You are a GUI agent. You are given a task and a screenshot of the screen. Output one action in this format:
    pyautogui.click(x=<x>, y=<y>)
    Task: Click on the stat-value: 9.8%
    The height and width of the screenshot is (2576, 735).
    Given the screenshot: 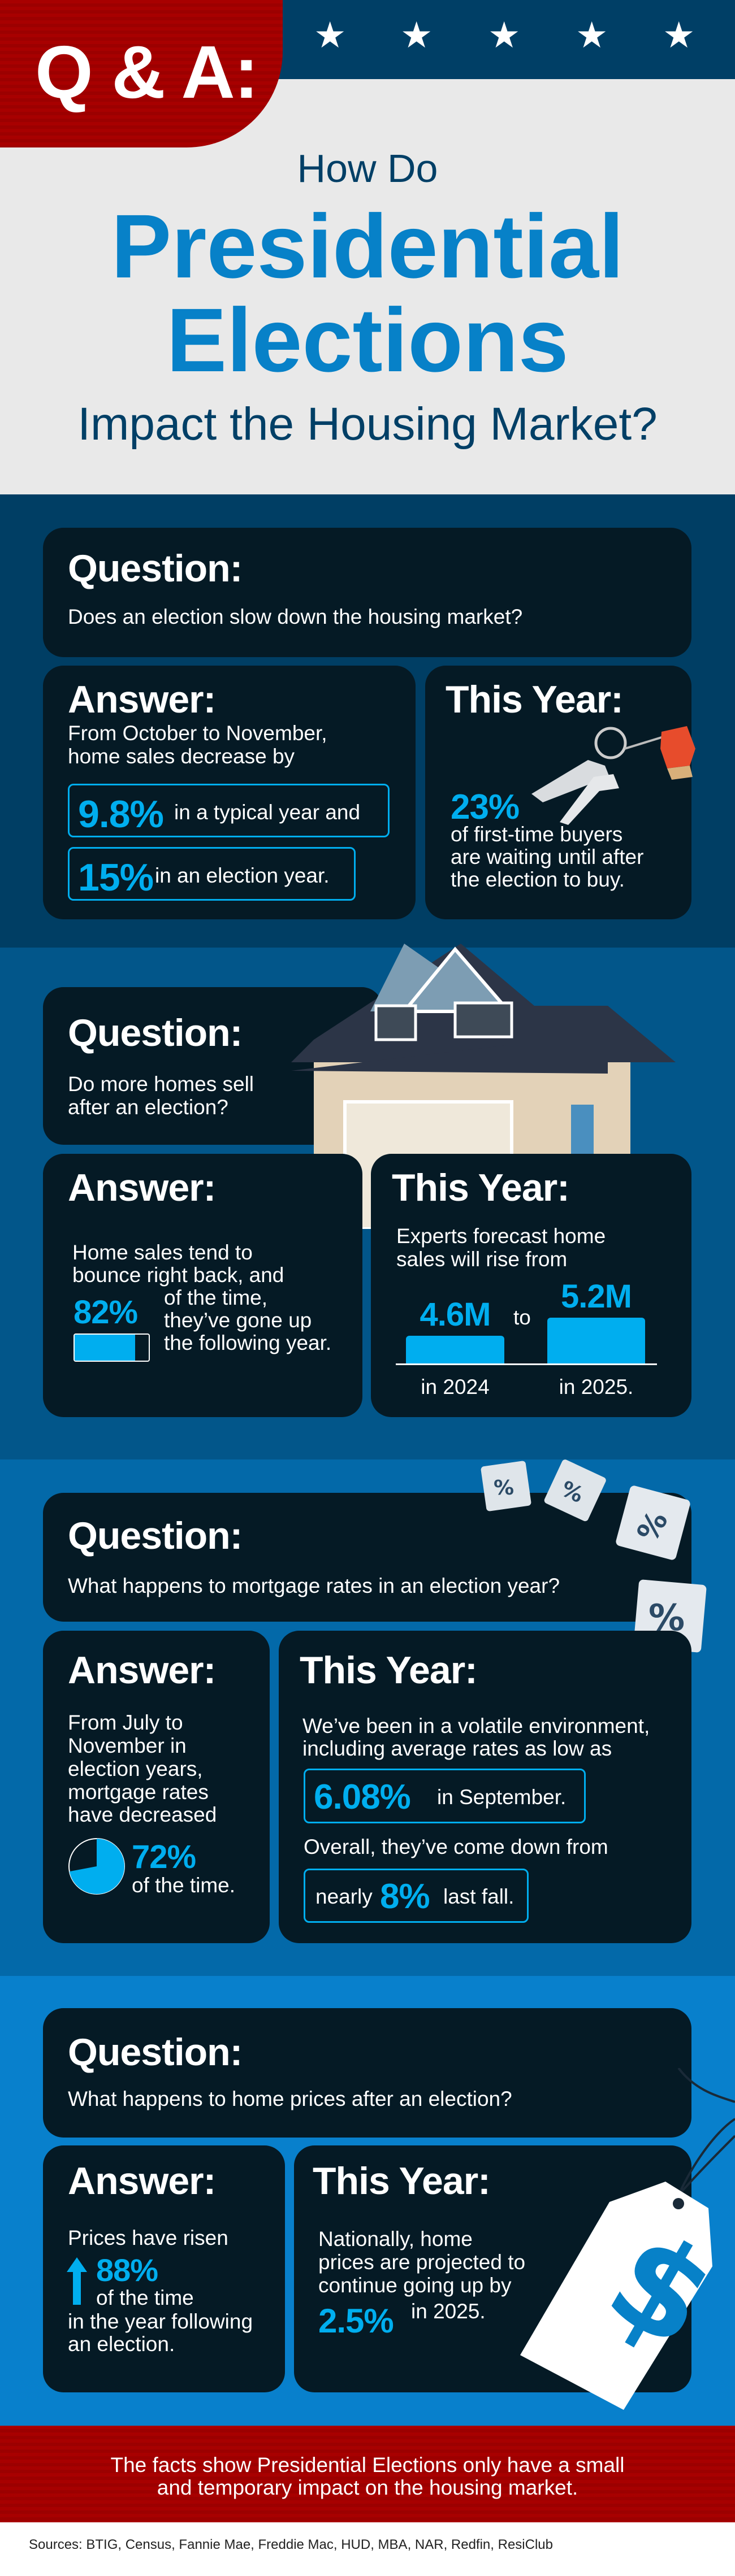 What is the action you would take?
    pyautogui.click(x=121, y=814)
    